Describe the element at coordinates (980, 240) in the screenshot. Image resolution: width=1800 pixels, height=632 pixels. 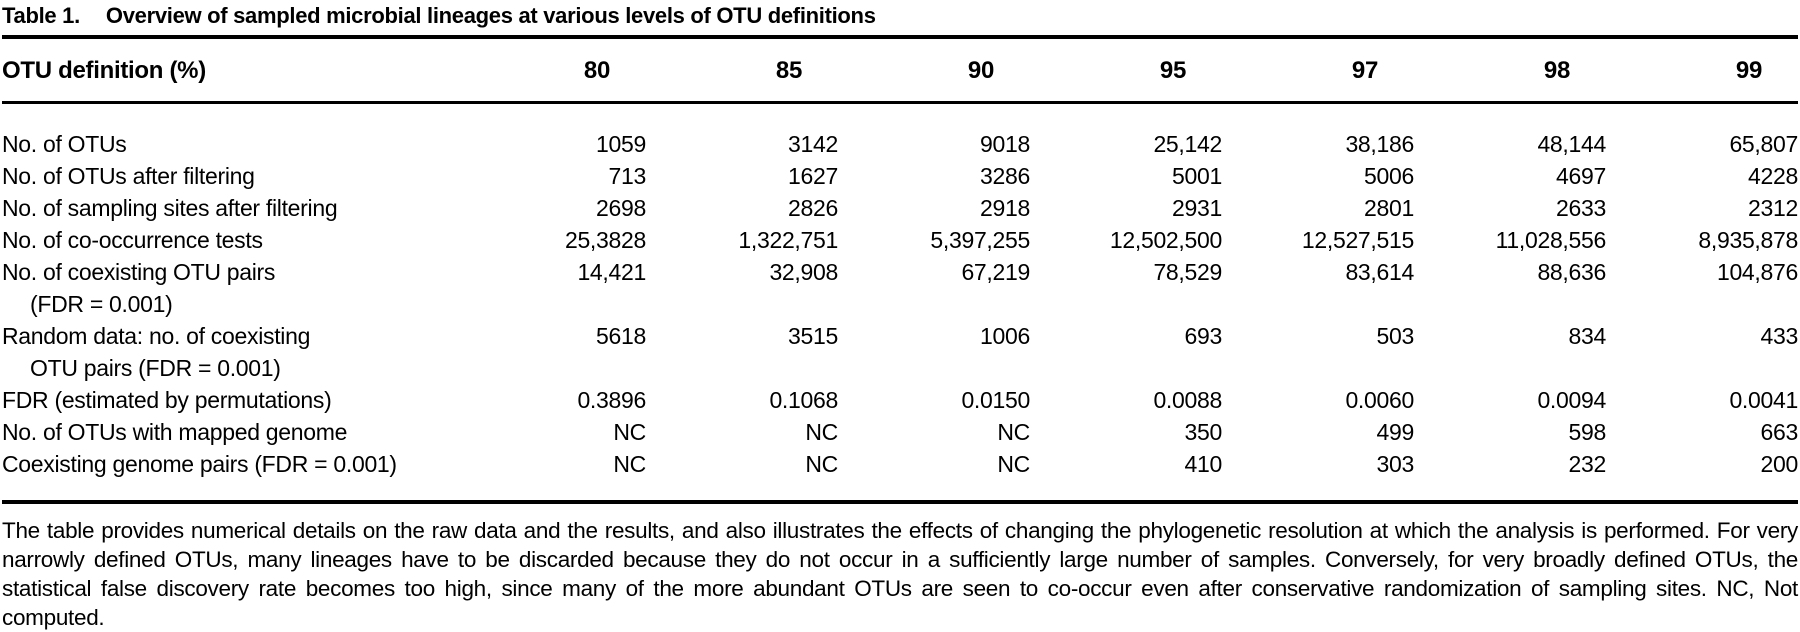
I see `cell: 5,397,255` at that location.